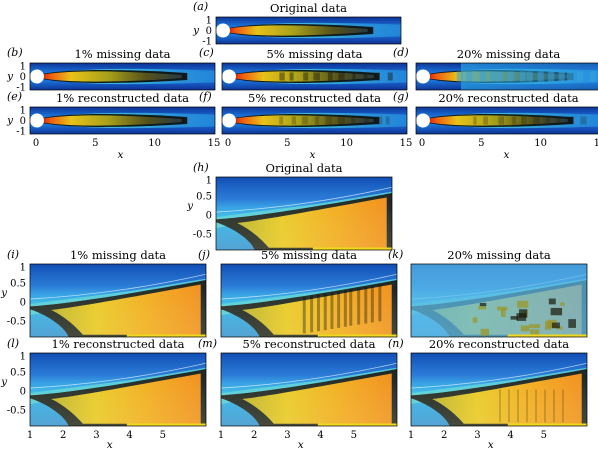 This screenshot has height=452, width=598. Describe the element at coordinates (207, 343) in the screenshot. I see `panel-letter: (m)` at that location.